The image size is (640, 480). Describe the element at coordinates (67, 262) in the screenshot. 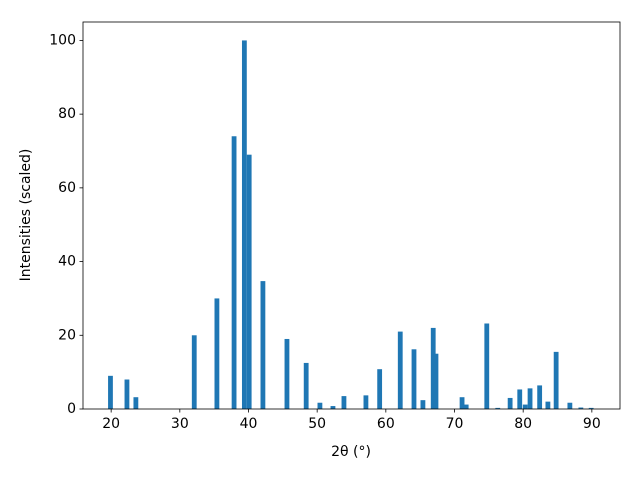

I see `y-tick-label: 40` at that location.